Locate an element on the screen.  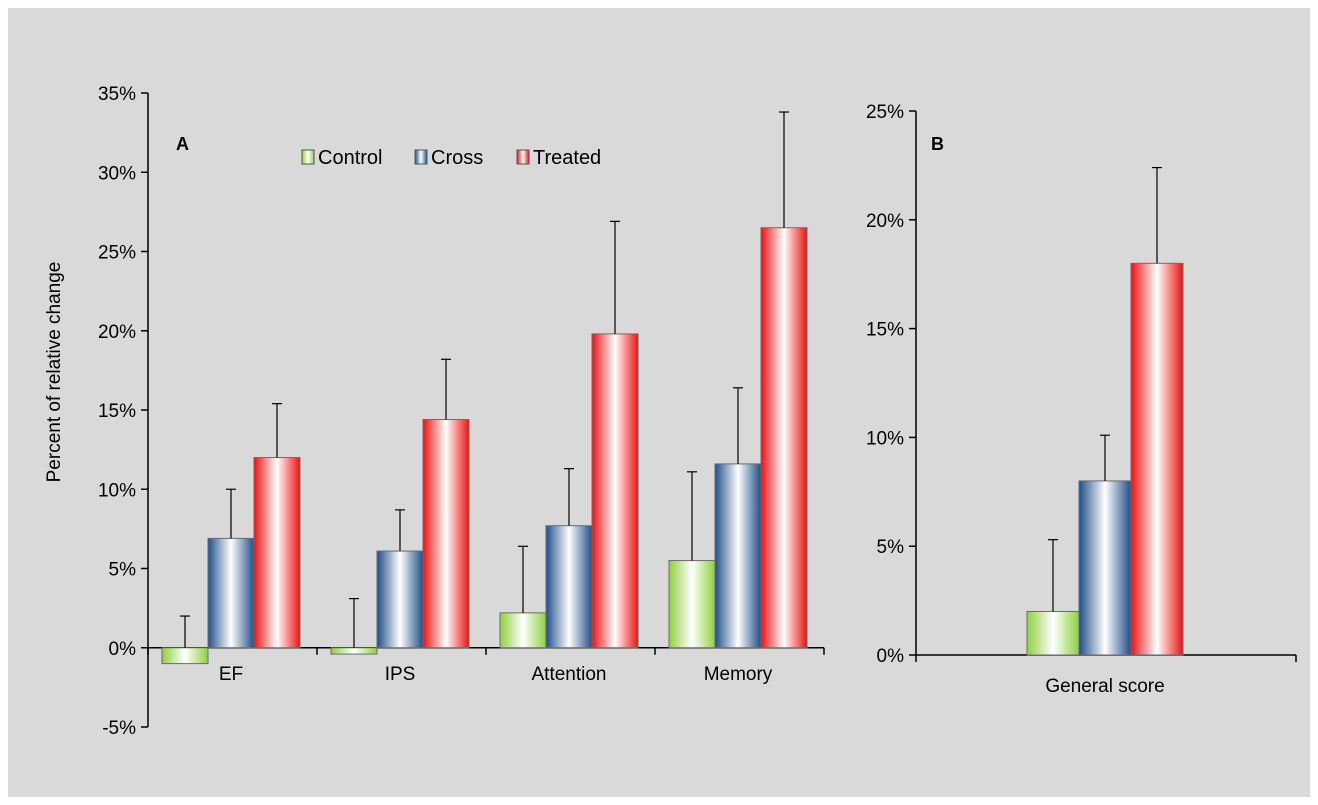
y-axis-title: Percent of relative change is located at coordinates (54, 372).